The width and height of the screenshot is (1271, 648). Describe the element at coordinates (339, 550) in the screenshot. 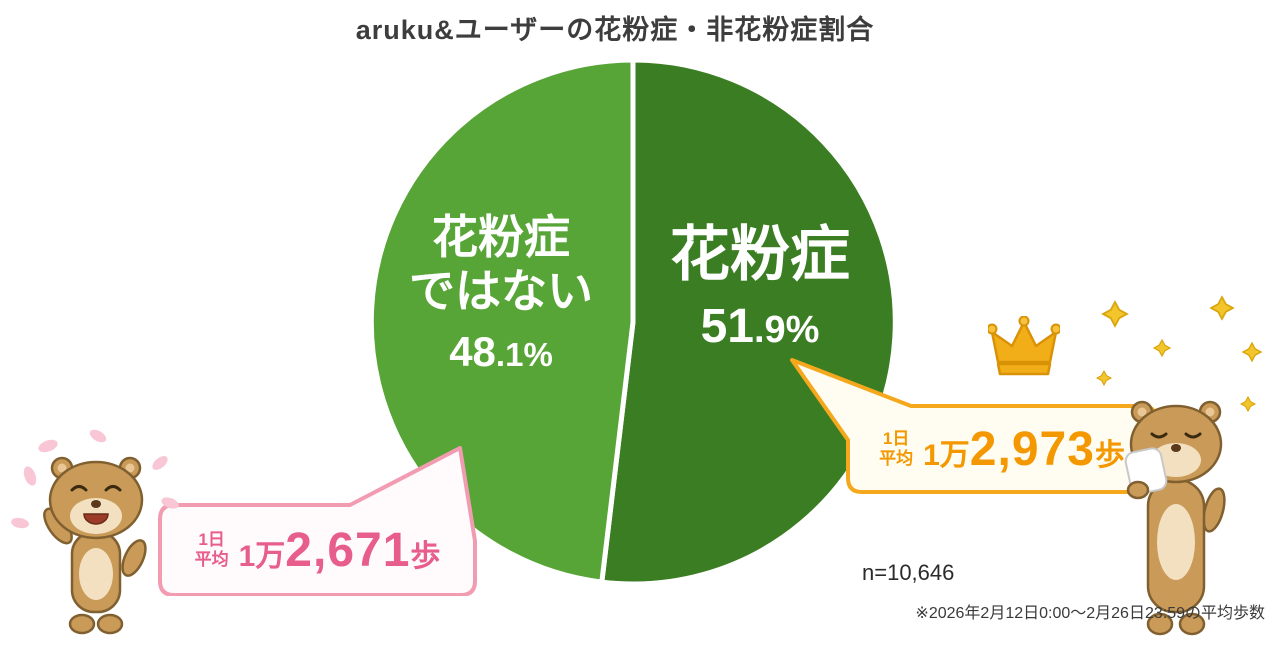

I see `steps-value: 1万 2,671 歩` at that location.